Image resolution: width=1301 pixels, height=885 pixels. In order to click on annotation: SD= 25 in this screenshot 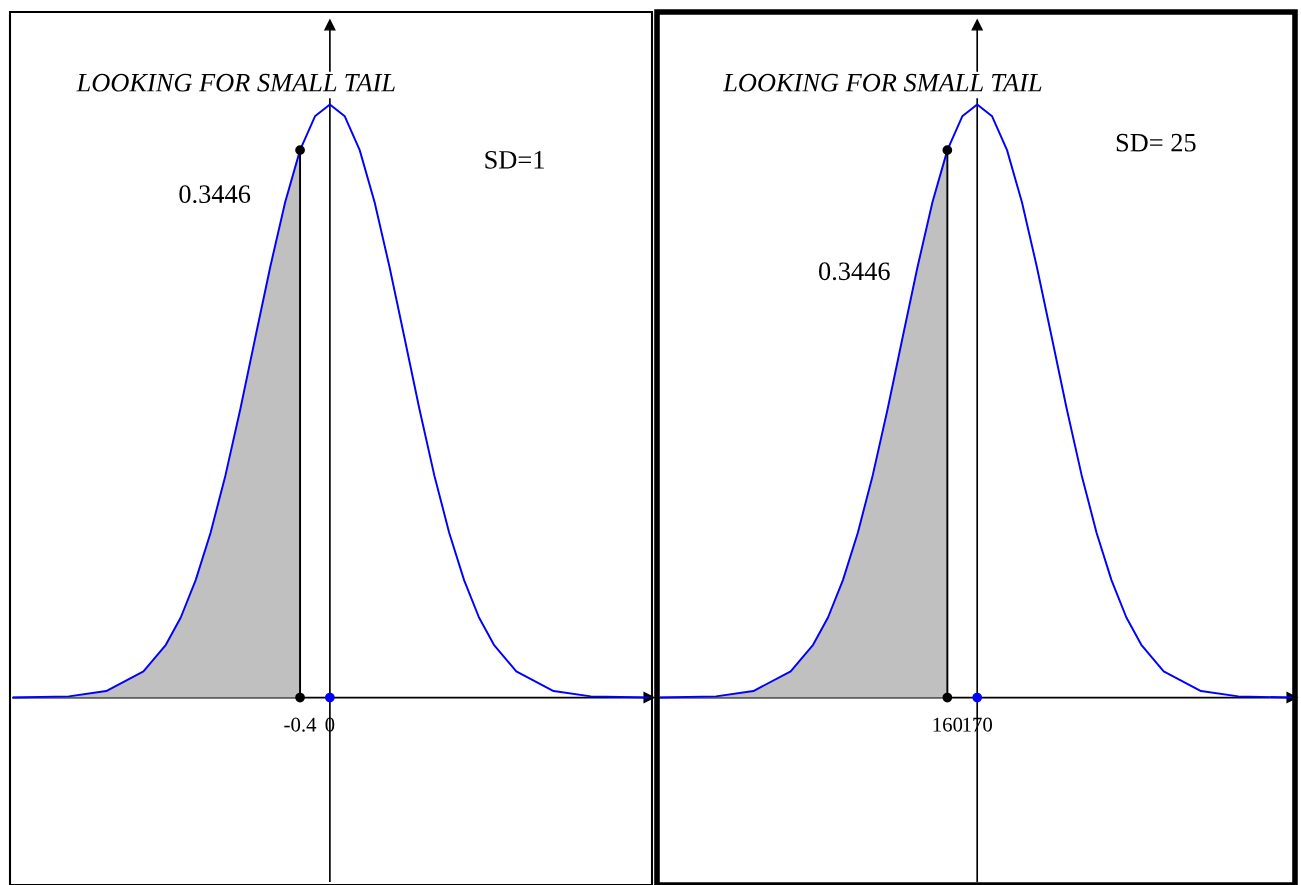, I will do `click(1156, 142)`.